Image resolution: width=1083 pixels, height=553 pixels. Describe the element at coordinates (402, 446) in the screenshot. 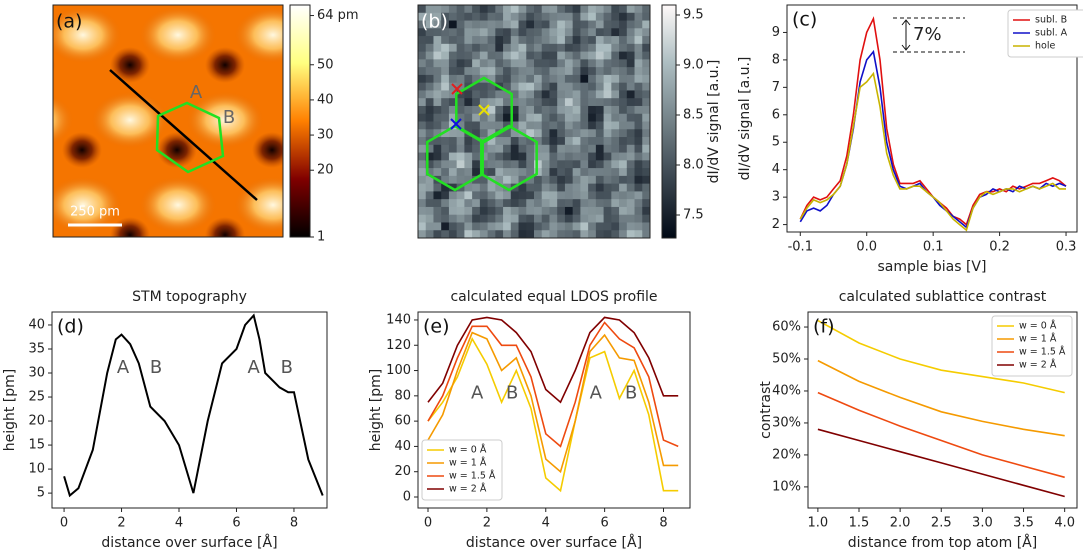

I see `y-tick-label: 40` at that location.